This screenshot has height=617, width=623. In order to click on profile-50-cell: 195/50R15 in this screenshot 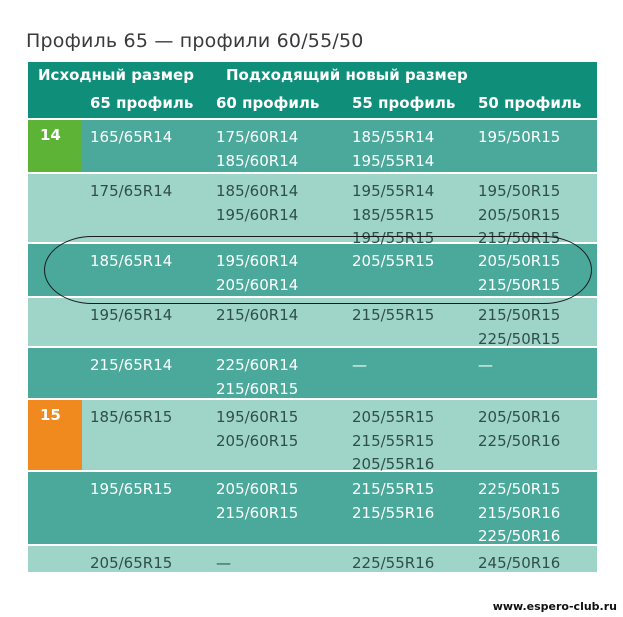, I will do `click(537, 135)`.